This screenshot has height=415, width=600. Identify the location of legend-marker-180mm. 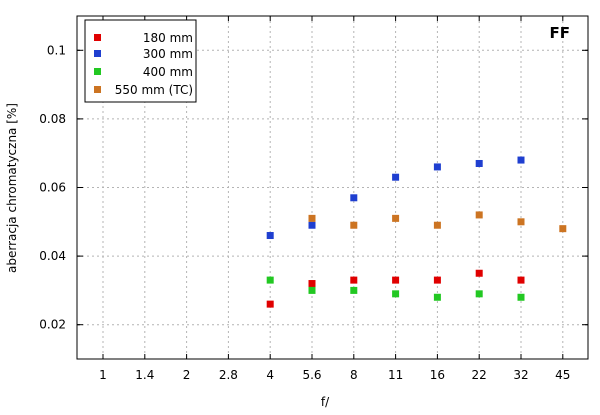
(97, 37).